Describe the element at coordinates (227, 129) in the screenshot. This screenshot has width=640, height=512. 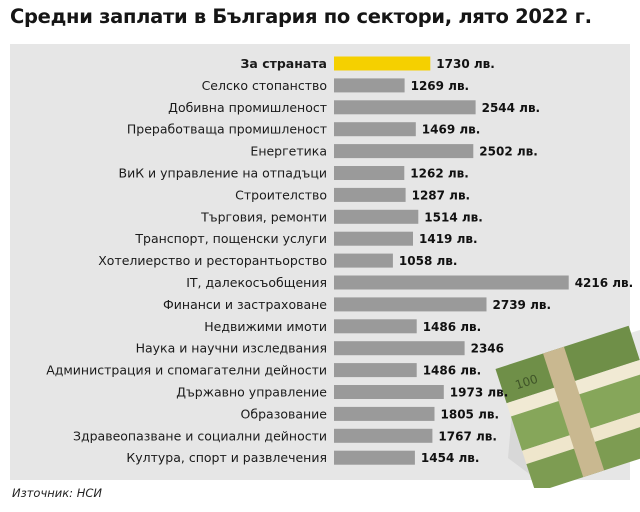
I see `category-label-3: Преработваща промишленост` at that location.